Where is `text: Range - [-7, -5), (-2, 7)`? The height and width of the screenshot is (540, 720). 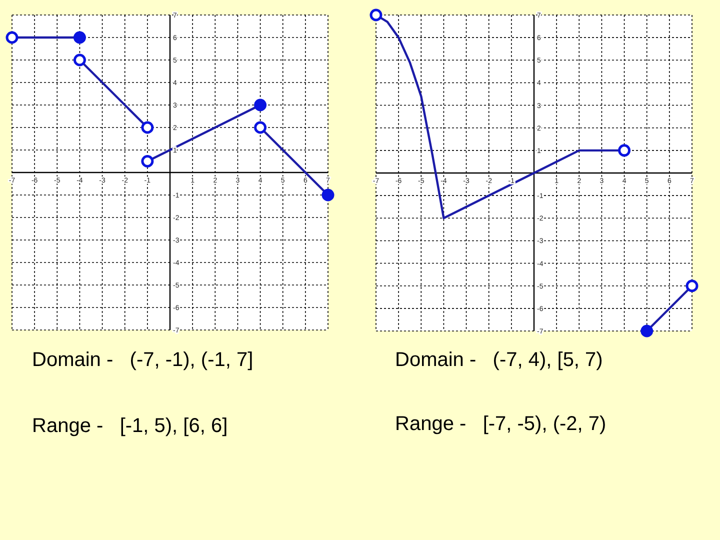 text: Range - [-7, -5), (-2, 7) is located at coordinates (500, 424).